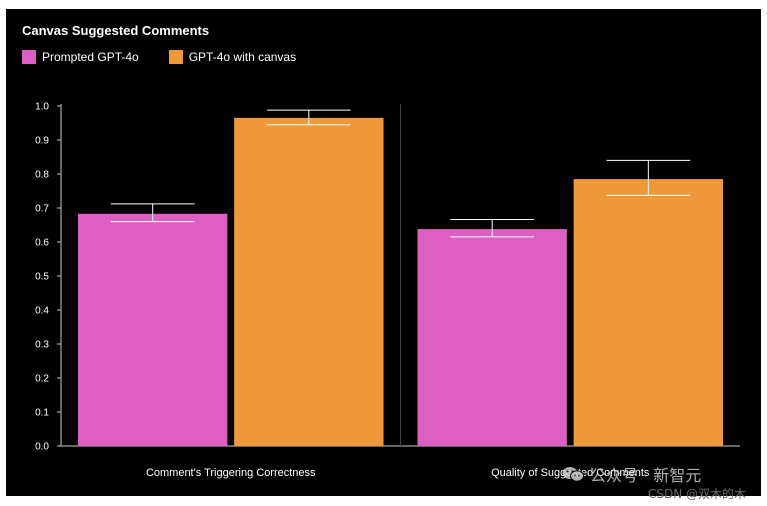 The height and width of the screenshot is (506, 767). What do you see at coordinates (42, 413) in the screenshot?
I see `y-tick-label: 0.1` at bounding box center [42, 413].